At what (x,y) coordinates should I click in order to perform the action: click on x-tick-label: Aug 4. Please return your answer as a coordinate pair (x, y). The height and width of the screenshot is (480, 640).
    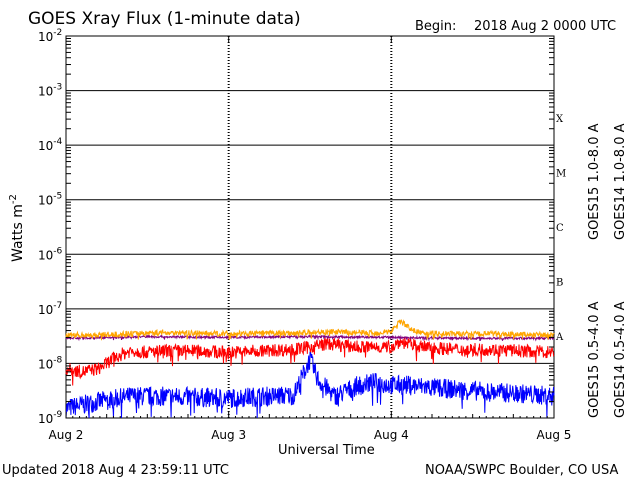
    Looking at the image, I should click on (391, 435).